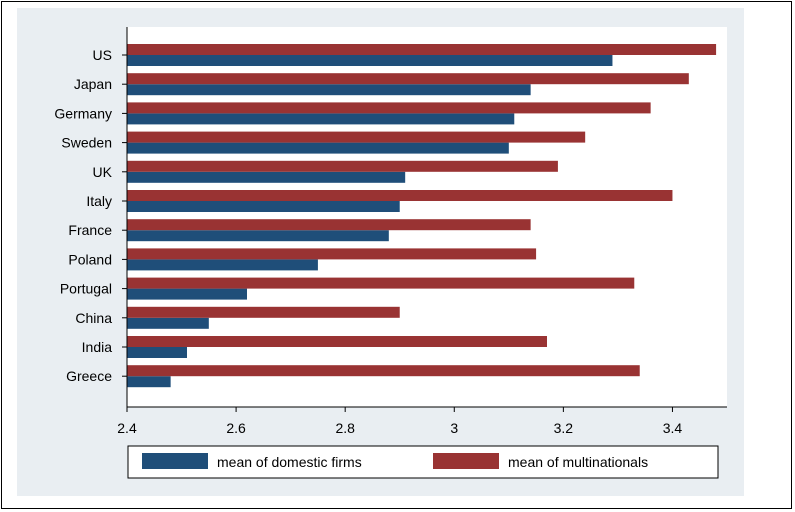  What do you see at coordinates (332, 254) in the screenshot?
I see `bar-poland-multinational` at bounding box center [332, 254].